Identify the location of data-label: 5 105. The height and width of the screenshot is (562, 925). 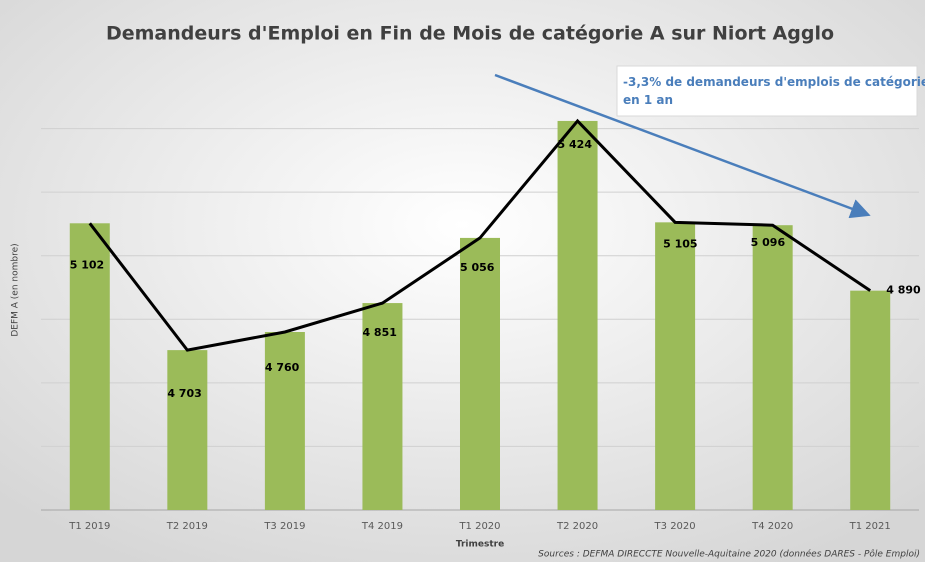
(680, 243).